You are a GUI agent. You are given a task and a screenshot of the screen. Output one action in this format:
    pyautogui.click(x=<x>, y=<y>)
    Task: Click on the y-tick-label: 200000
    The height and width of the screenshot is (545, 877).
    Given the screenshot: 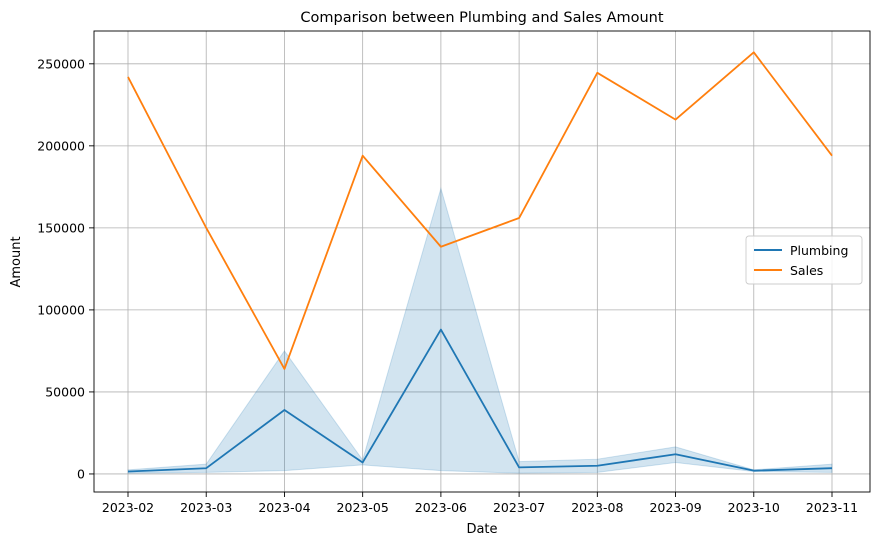 What is the action you would take?
    pyautogui.click(x=61, y=145)
    